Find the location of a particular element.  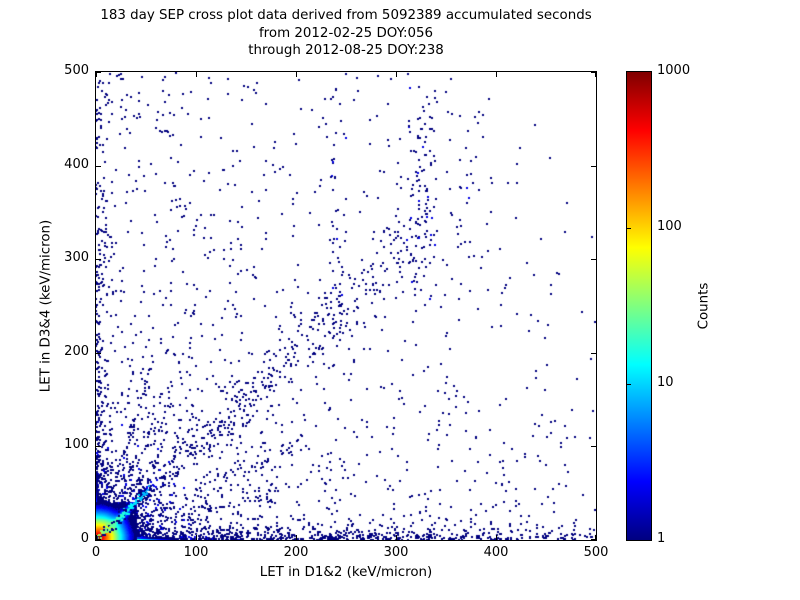

colorbar-tick-label: 1000 is located at coordinates (674, 70).